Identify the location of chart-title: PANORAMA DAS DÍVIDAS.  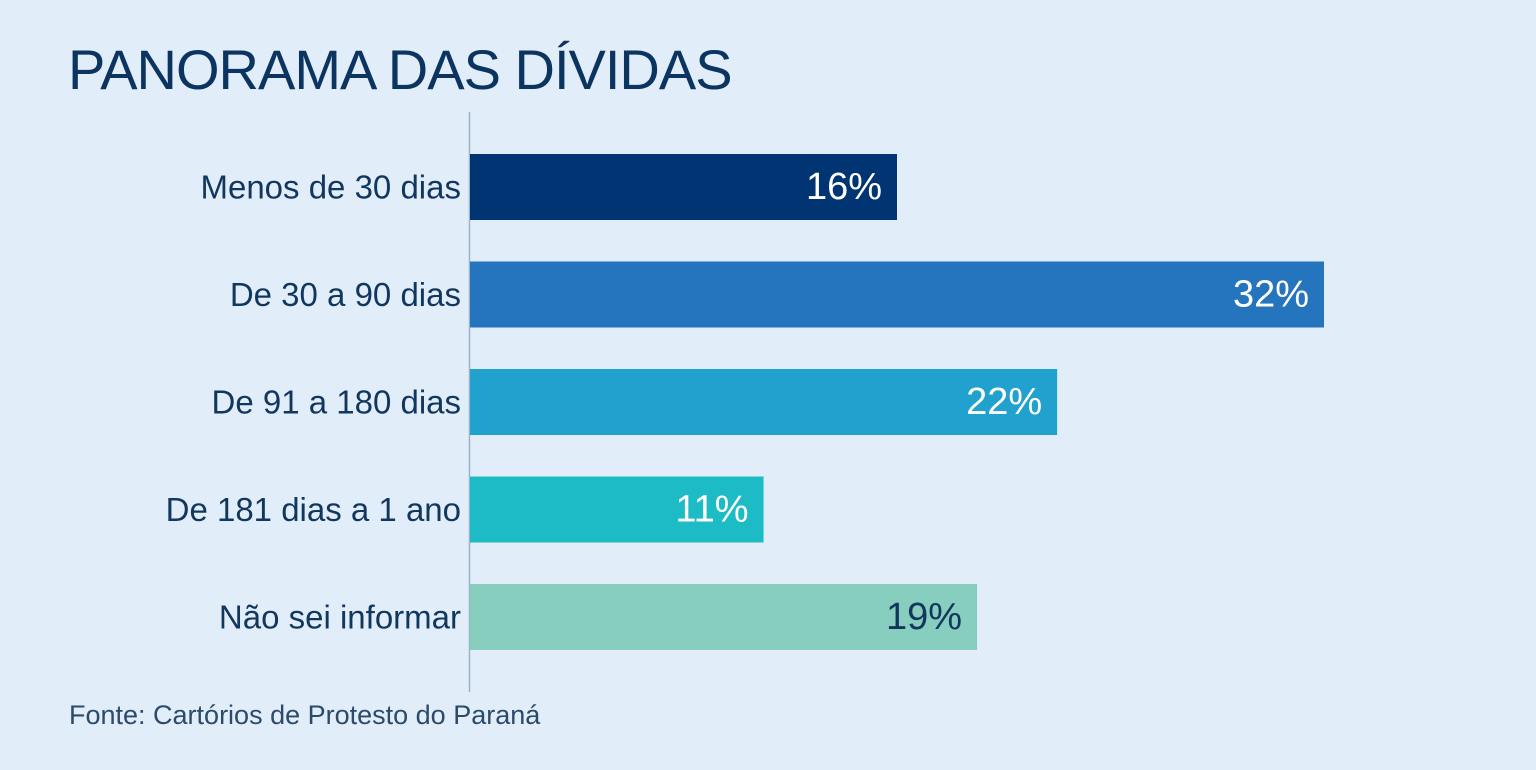
(400, 69).